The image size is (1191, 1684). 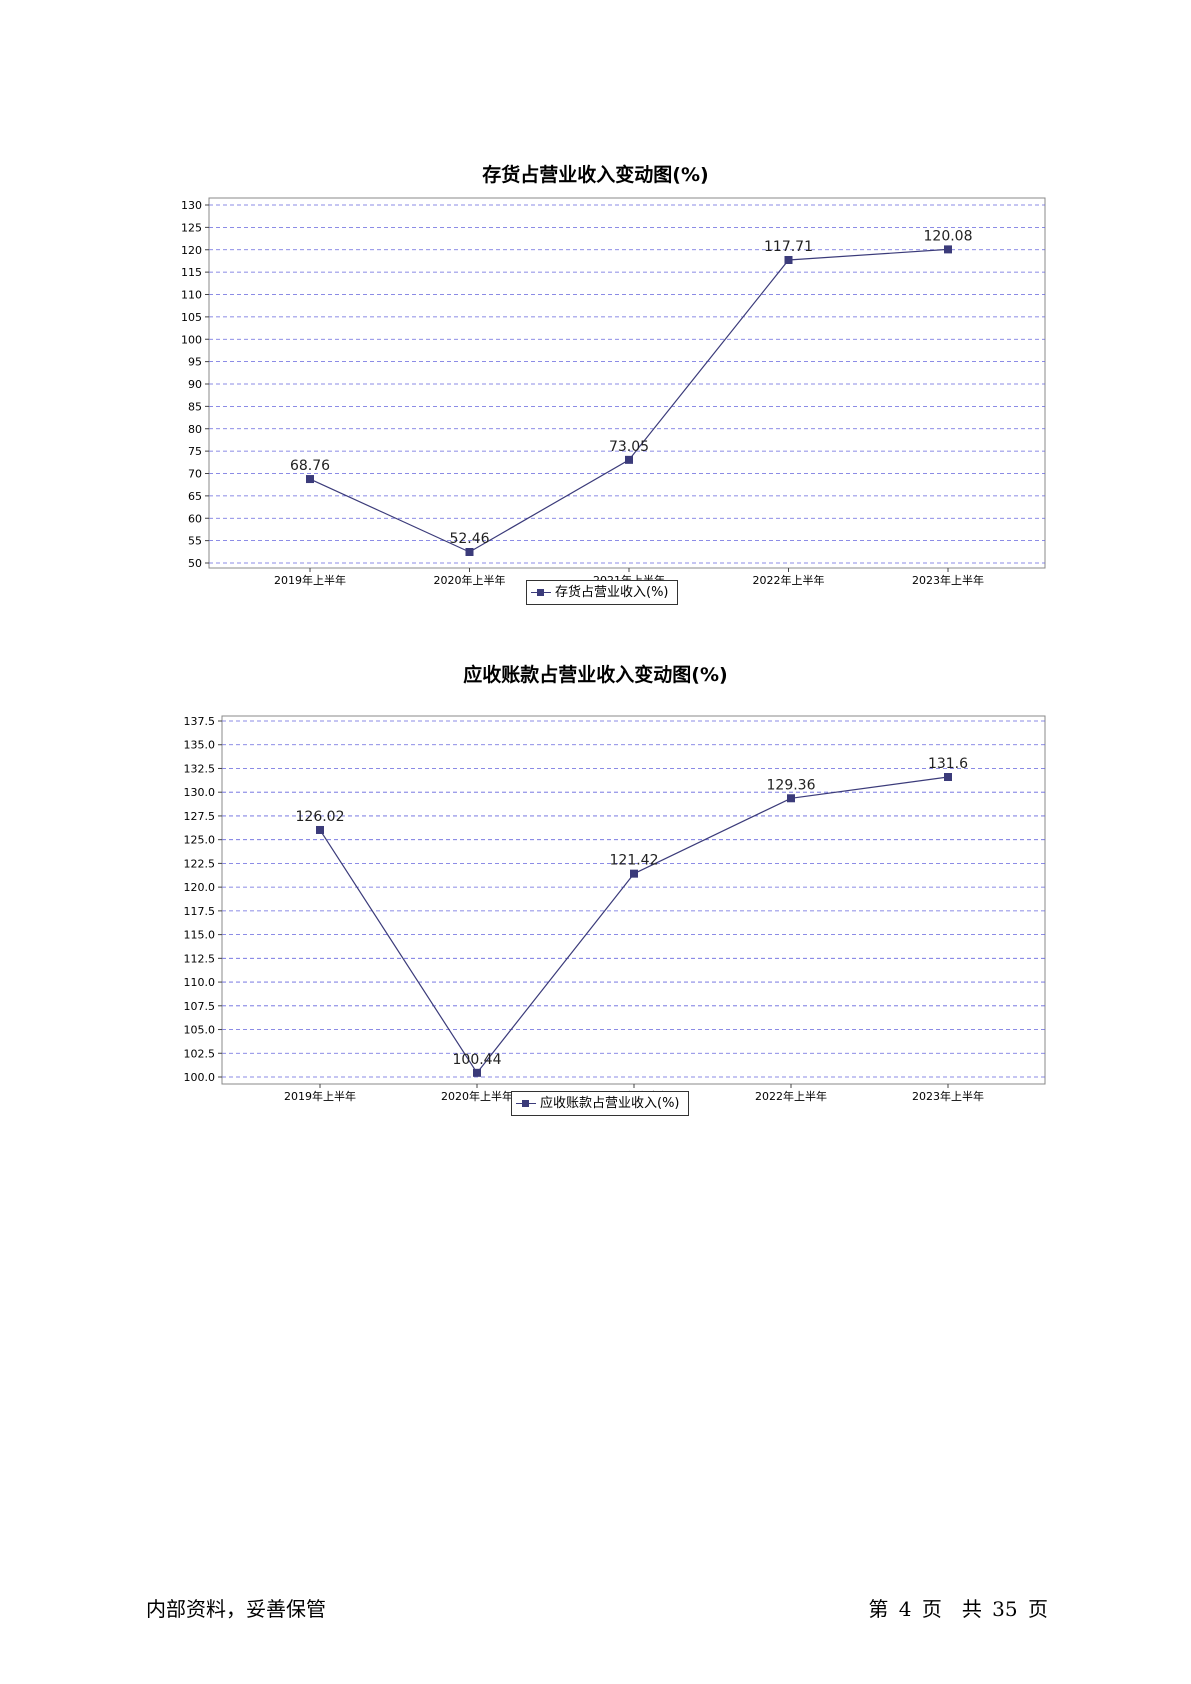 I want to click on footer-confidential-note: 内部资料，妥善保管, so click(x=236, y=1609).